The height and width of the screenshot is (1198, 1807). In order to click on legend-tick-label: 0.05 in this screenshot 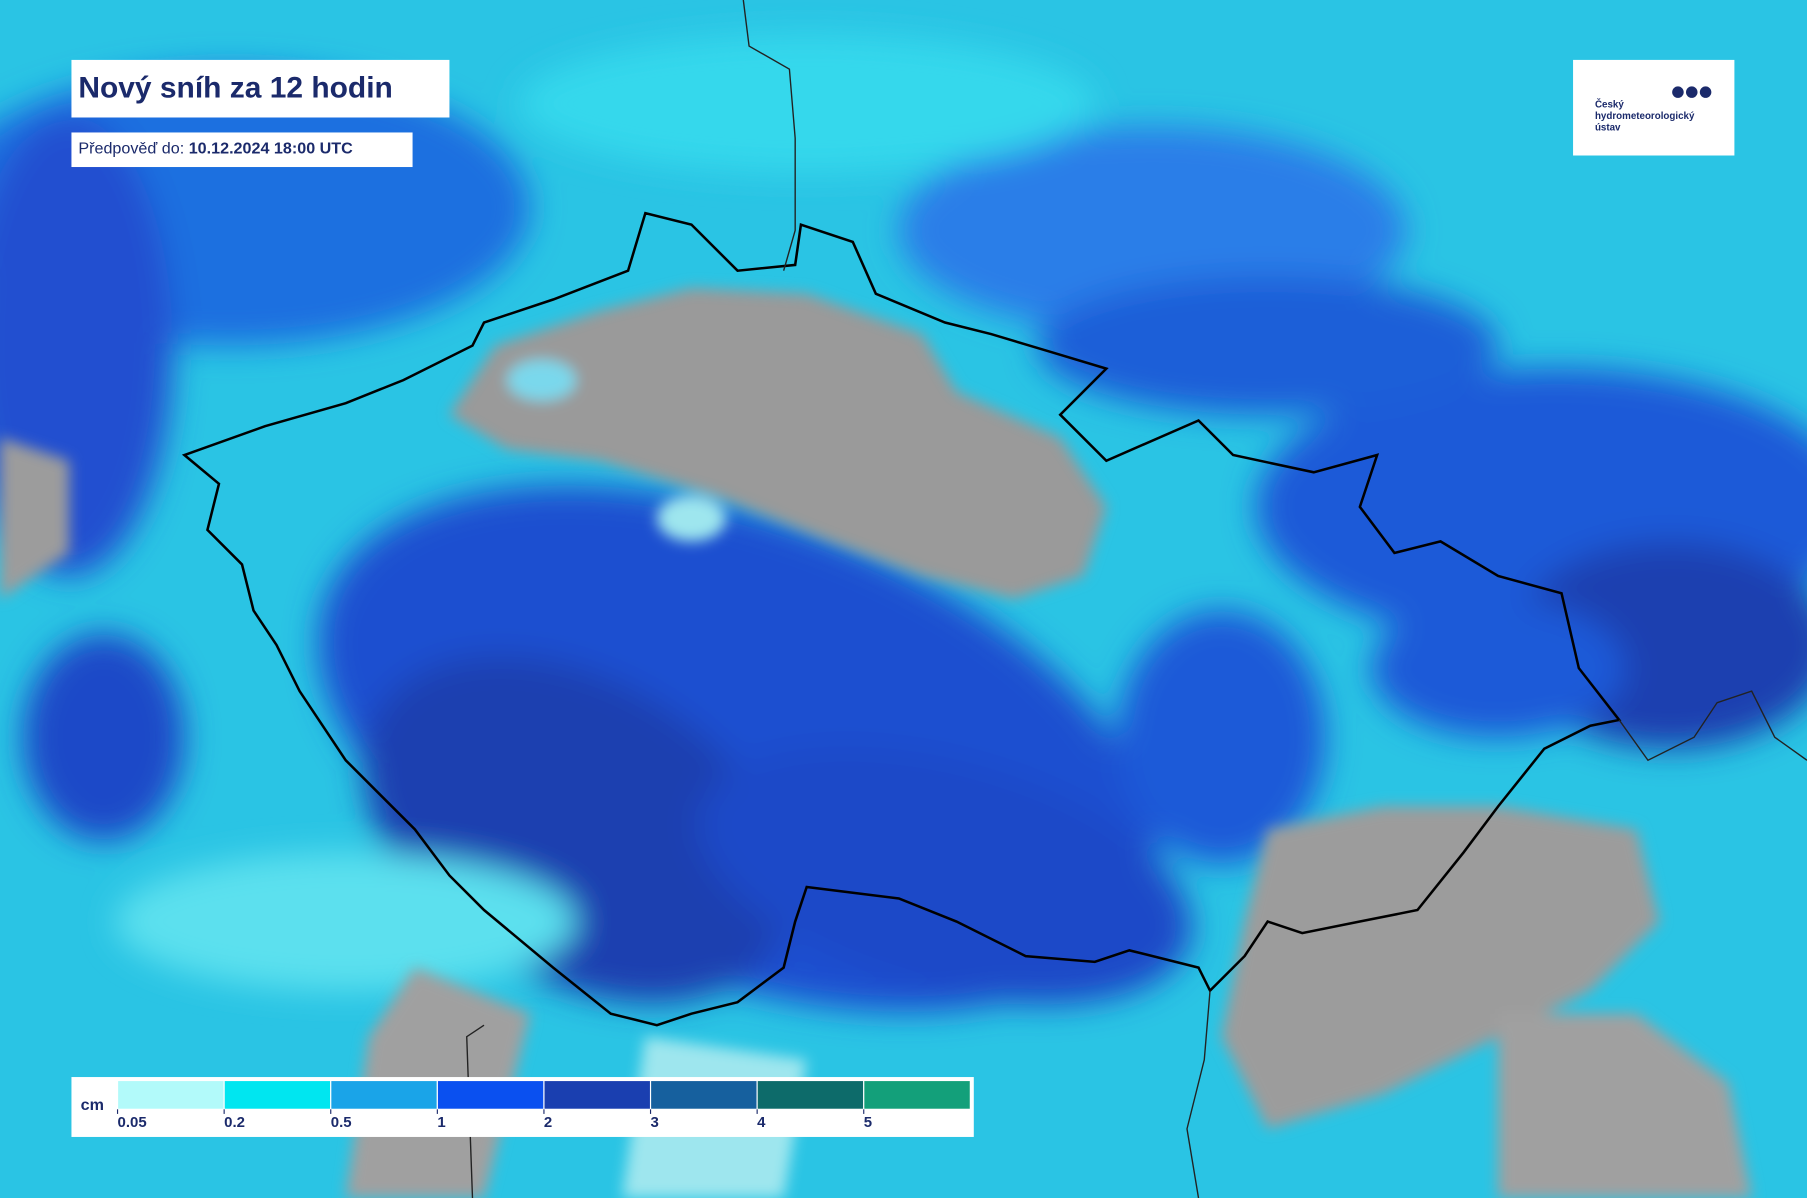, I will do `click(132, 1122)`.